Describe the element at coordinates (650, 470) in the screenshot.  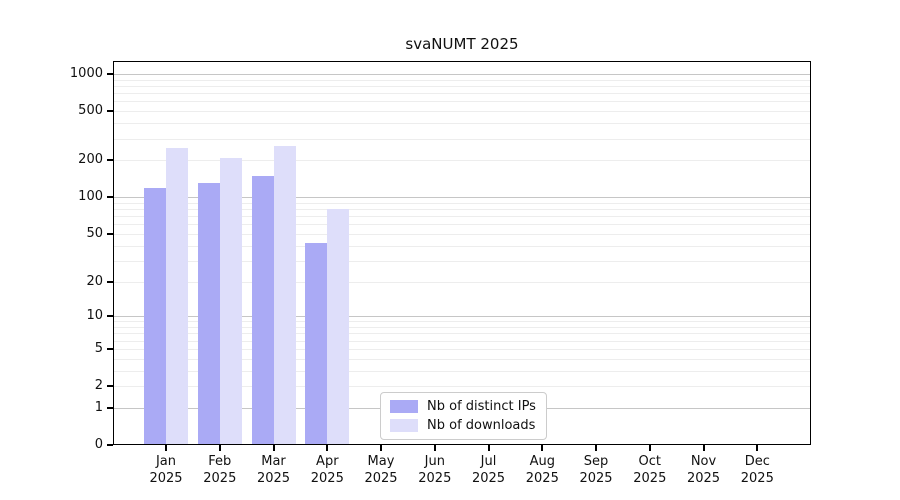
I see `x-tick-label-oct: Oct 2025` at that location.